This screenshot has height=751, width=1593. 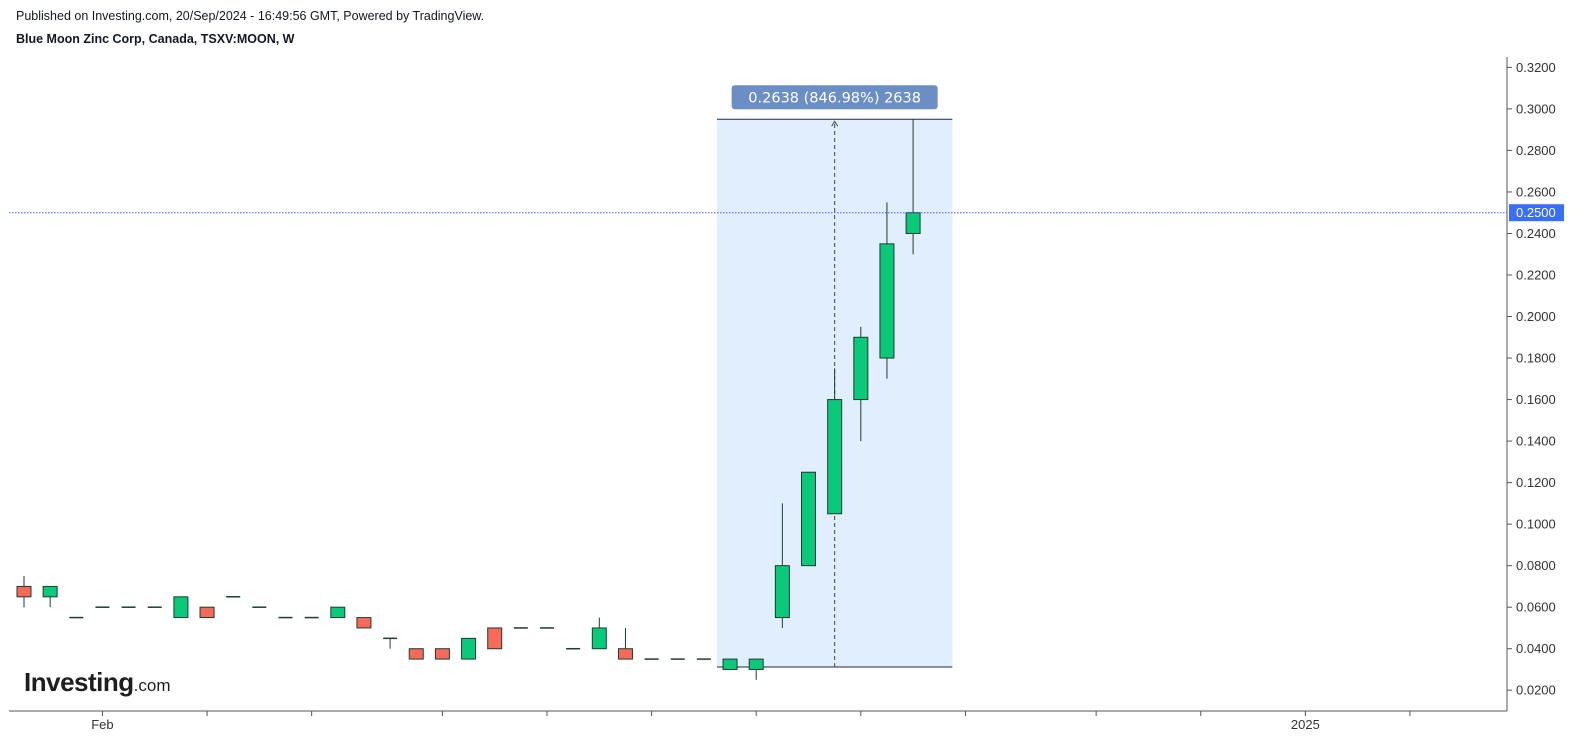 What do you see at coordinates (1536, 607) in the screenshot?
I see `y-tick-label: 0.0600` at bounding box center [1536, 607].